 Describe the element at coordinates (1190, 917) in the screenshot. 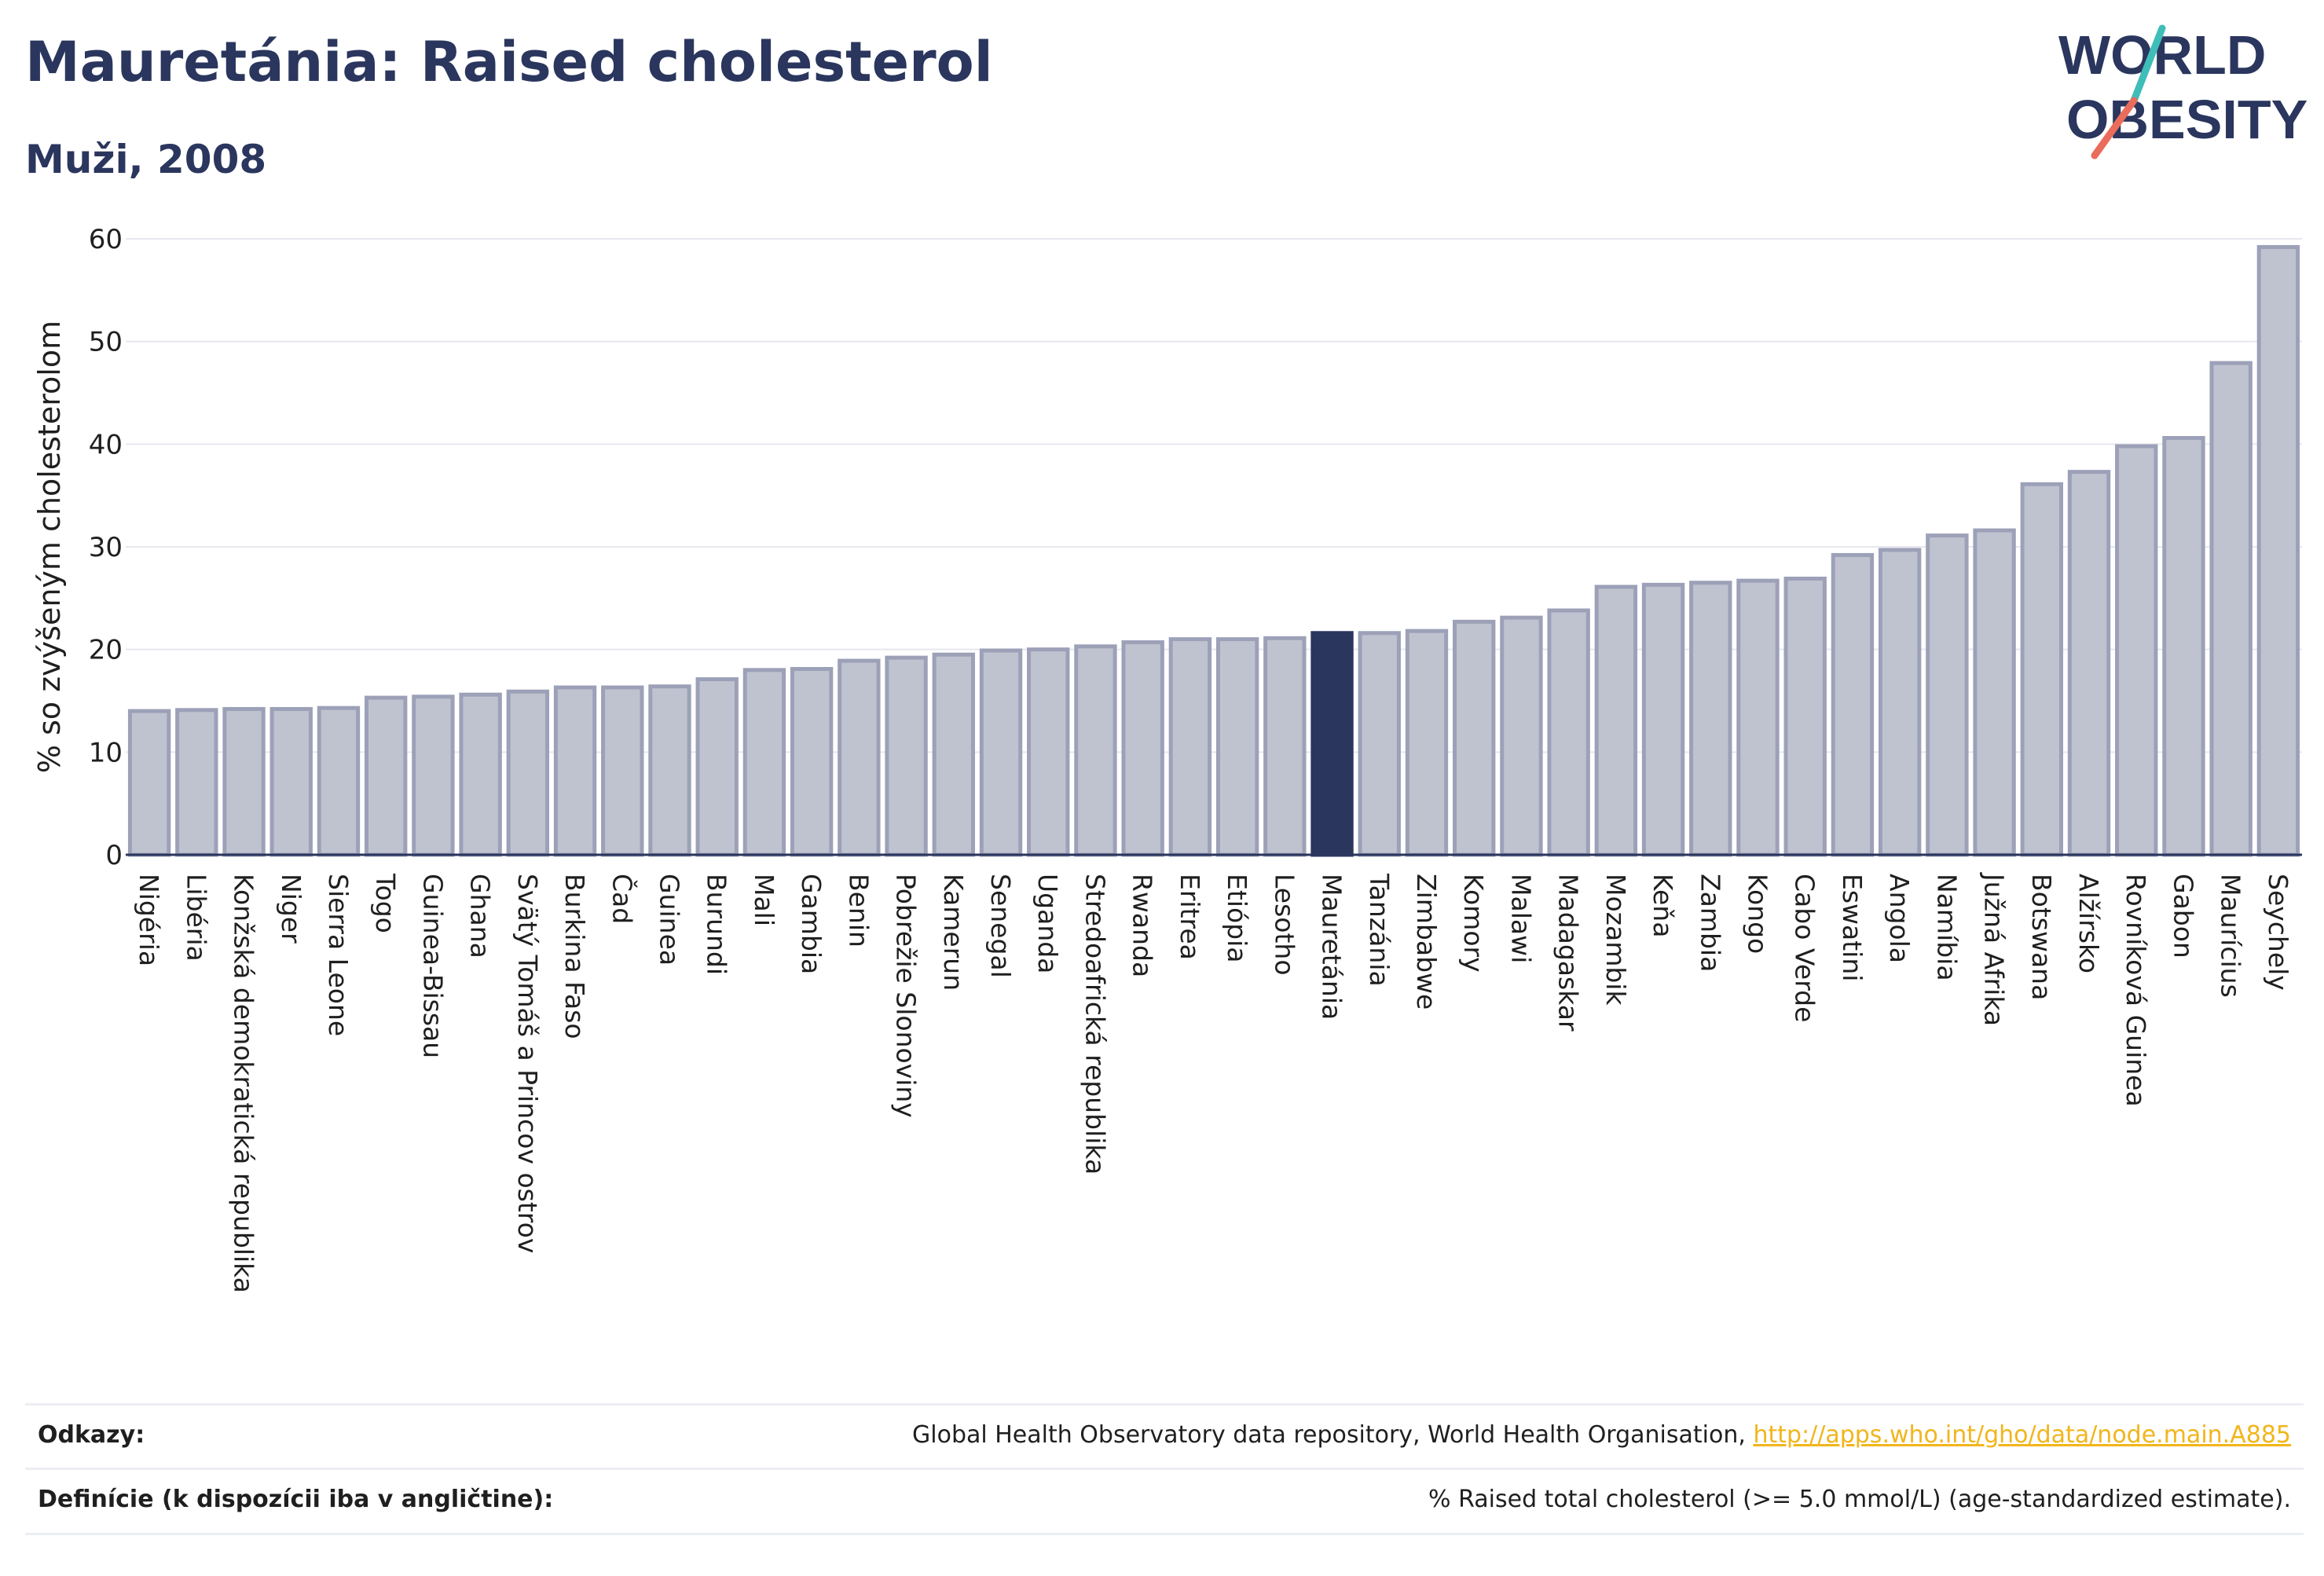

I see `x-tick-label: Eritrea` at that location.